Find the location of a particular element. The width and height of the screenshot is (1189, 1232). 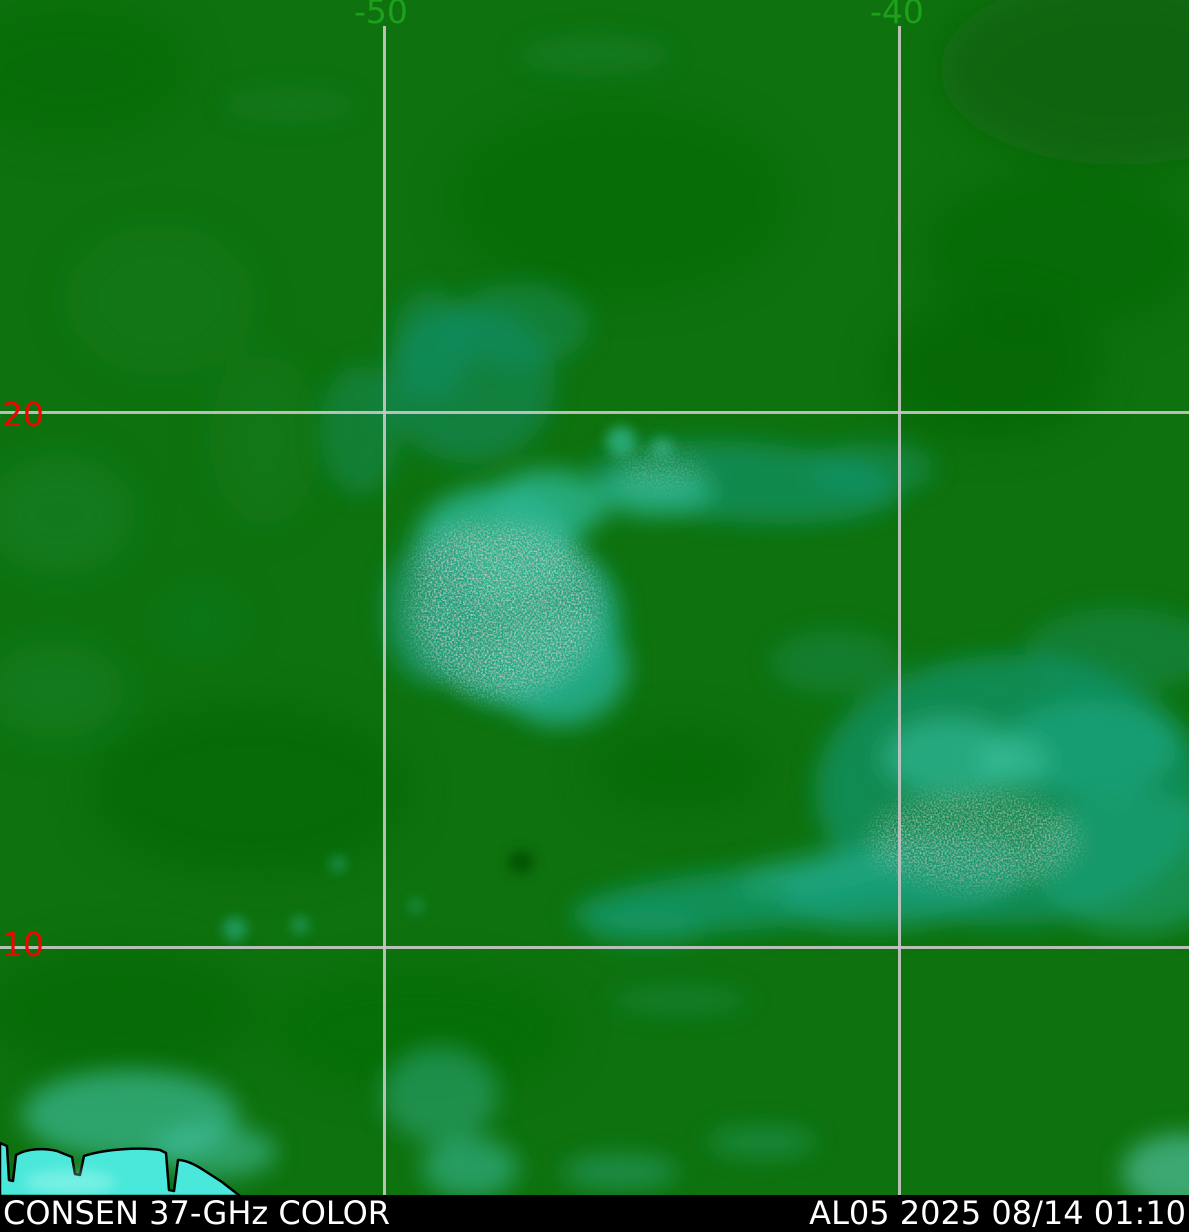

lat-label-20: 20 is located at coordinates (23, 414).